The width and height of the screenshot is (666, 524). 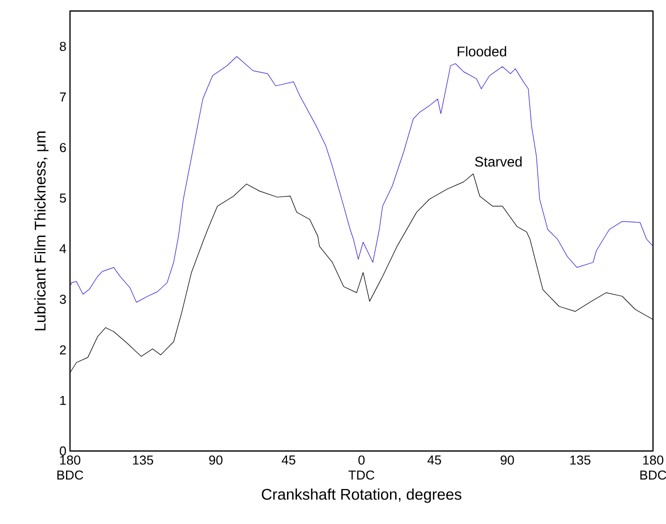 What do you see at coordinates (63, 249) in the screenshot?
I see `y-tick-label: 4` at bounding box center [63, 249].